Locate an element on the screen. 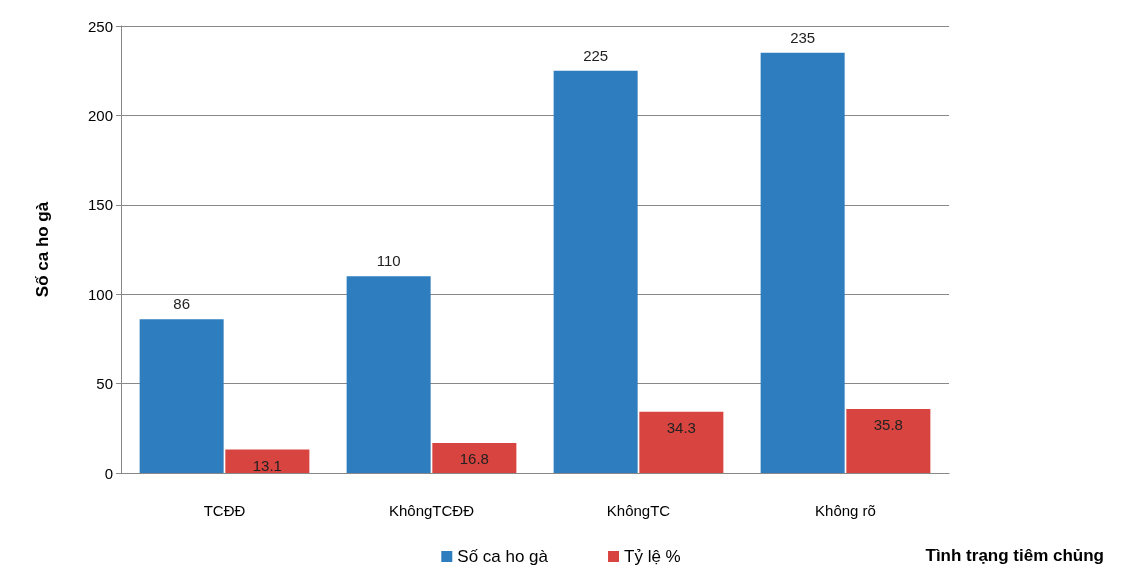 The width and height of the screenshot is (1122, 578). y-tick-label: 50 is located at coordinates (104, 384).